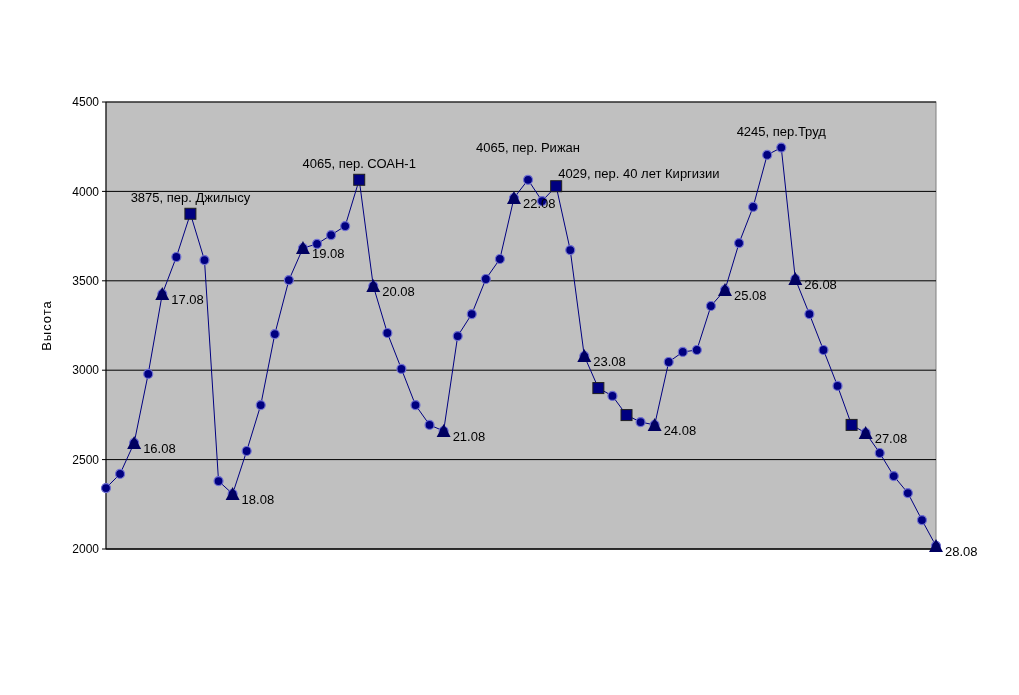  Describe the element at coordinates (750, 295) in the screenshot. I see `annotation: 25.08` at that location.